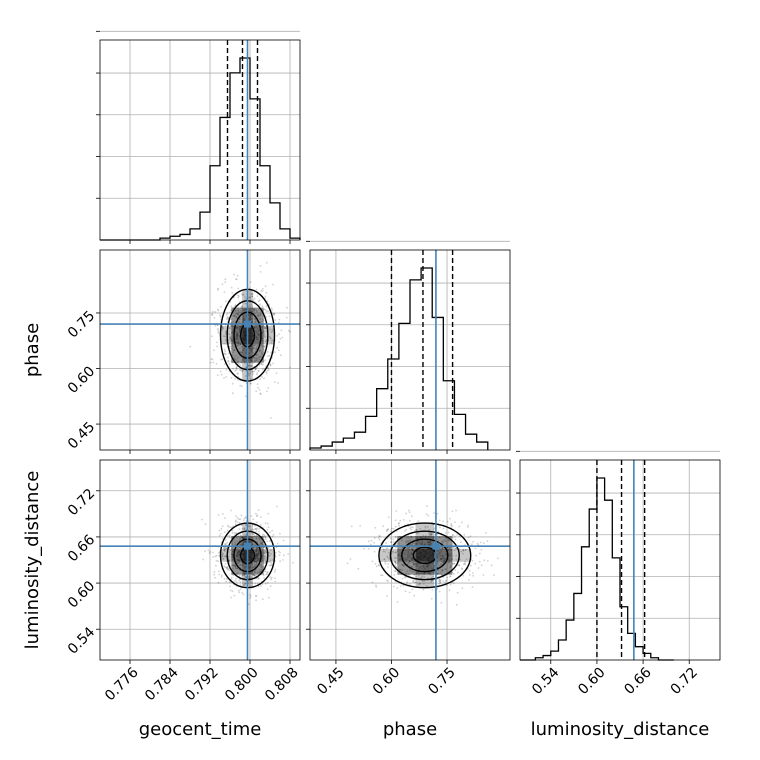  What do you see at coordinates (282, 685) in the screenshot?
I see `x-tick-label: 0.808` at bounding box center [282, 685].